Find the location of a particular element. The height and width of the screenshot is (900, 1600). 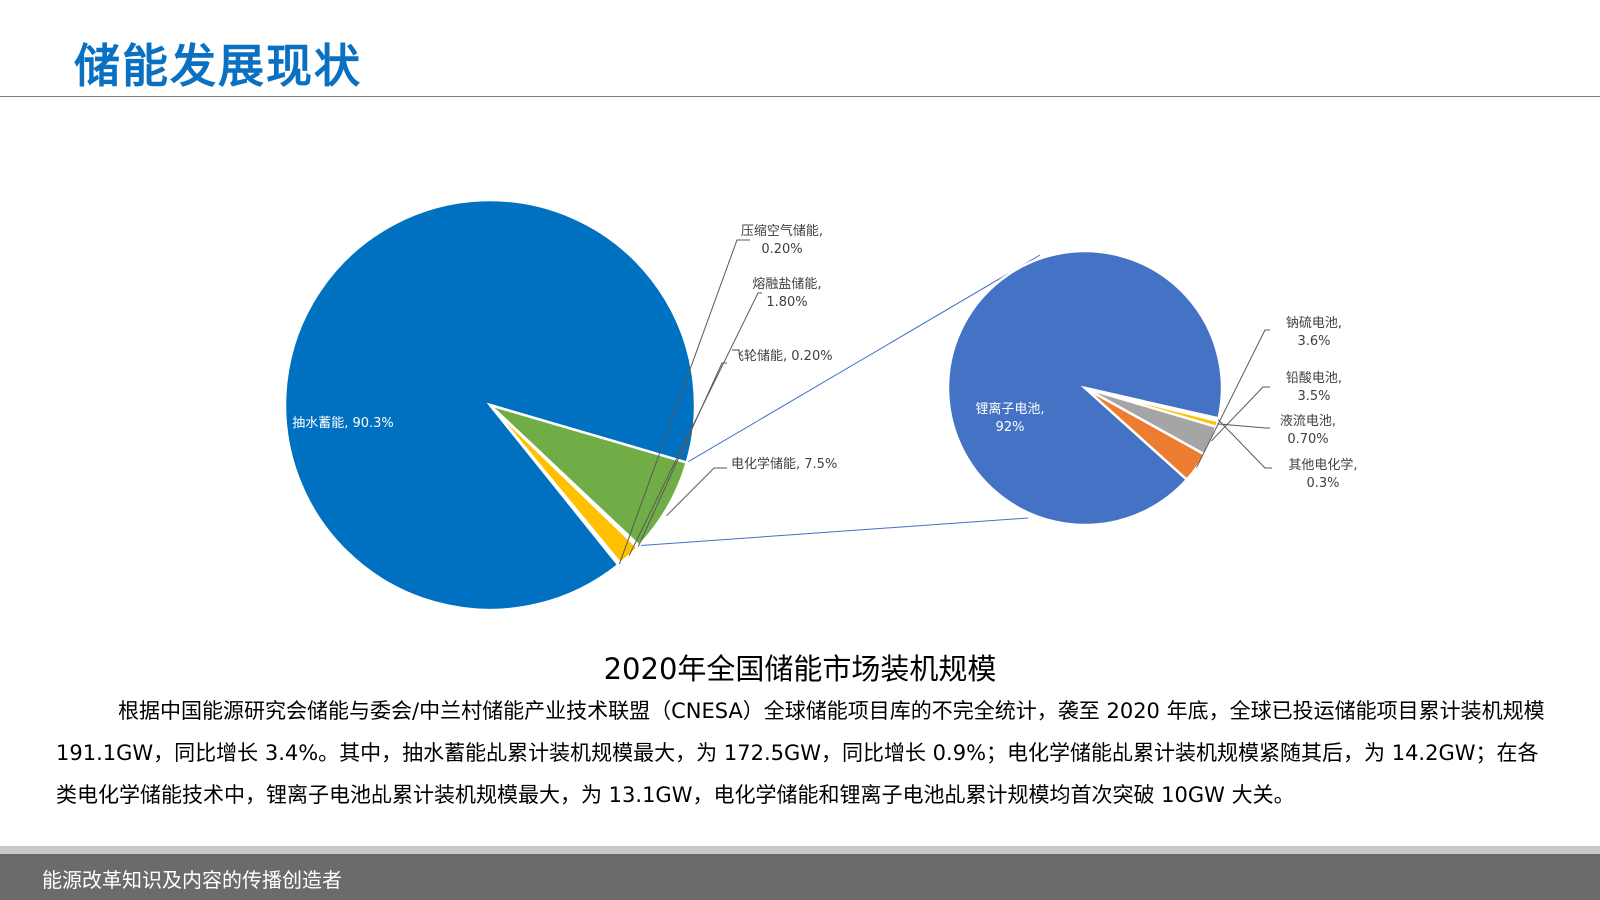

label-pumped-hydro: 抽水蓄能, 90.3% is located at coordinates (343, 423).